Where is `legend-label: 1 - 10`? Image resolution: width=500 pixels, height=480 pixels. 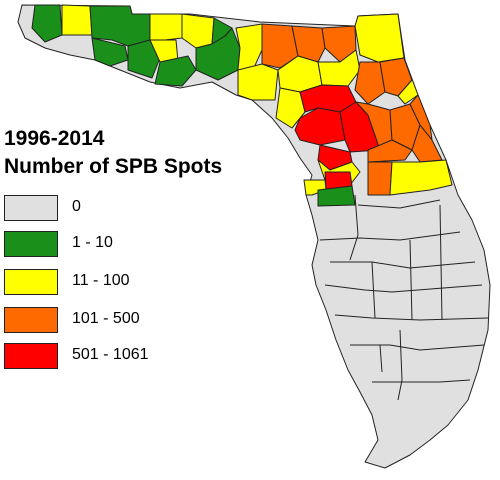 legend-label: 1 - 10 is located at coordinates (92, 242).